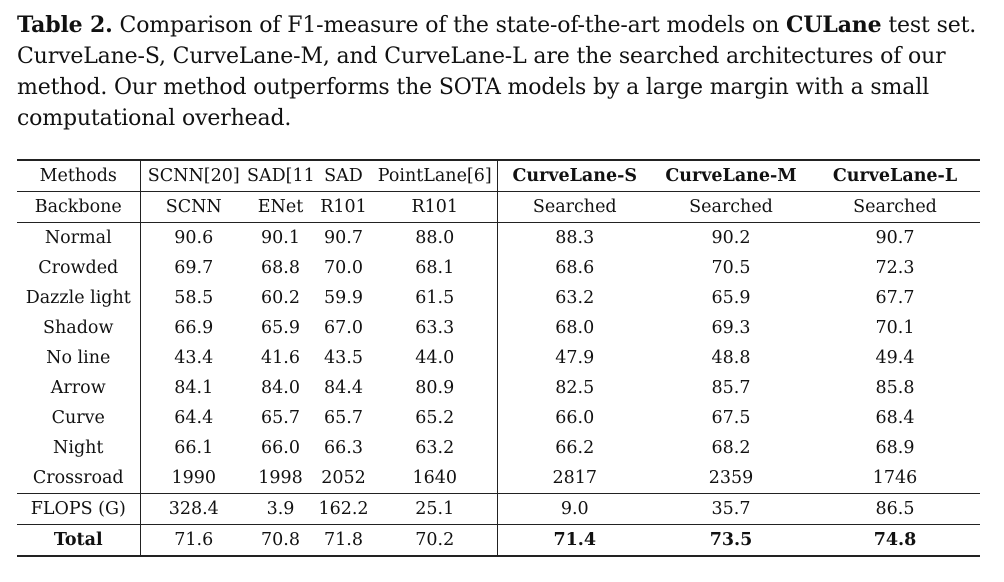 The image size is (1004, 582). What do you see at coordinates (435, 540) in the screenshot?
I see `table-cell: 70.2` at bounding box center [435, 540].